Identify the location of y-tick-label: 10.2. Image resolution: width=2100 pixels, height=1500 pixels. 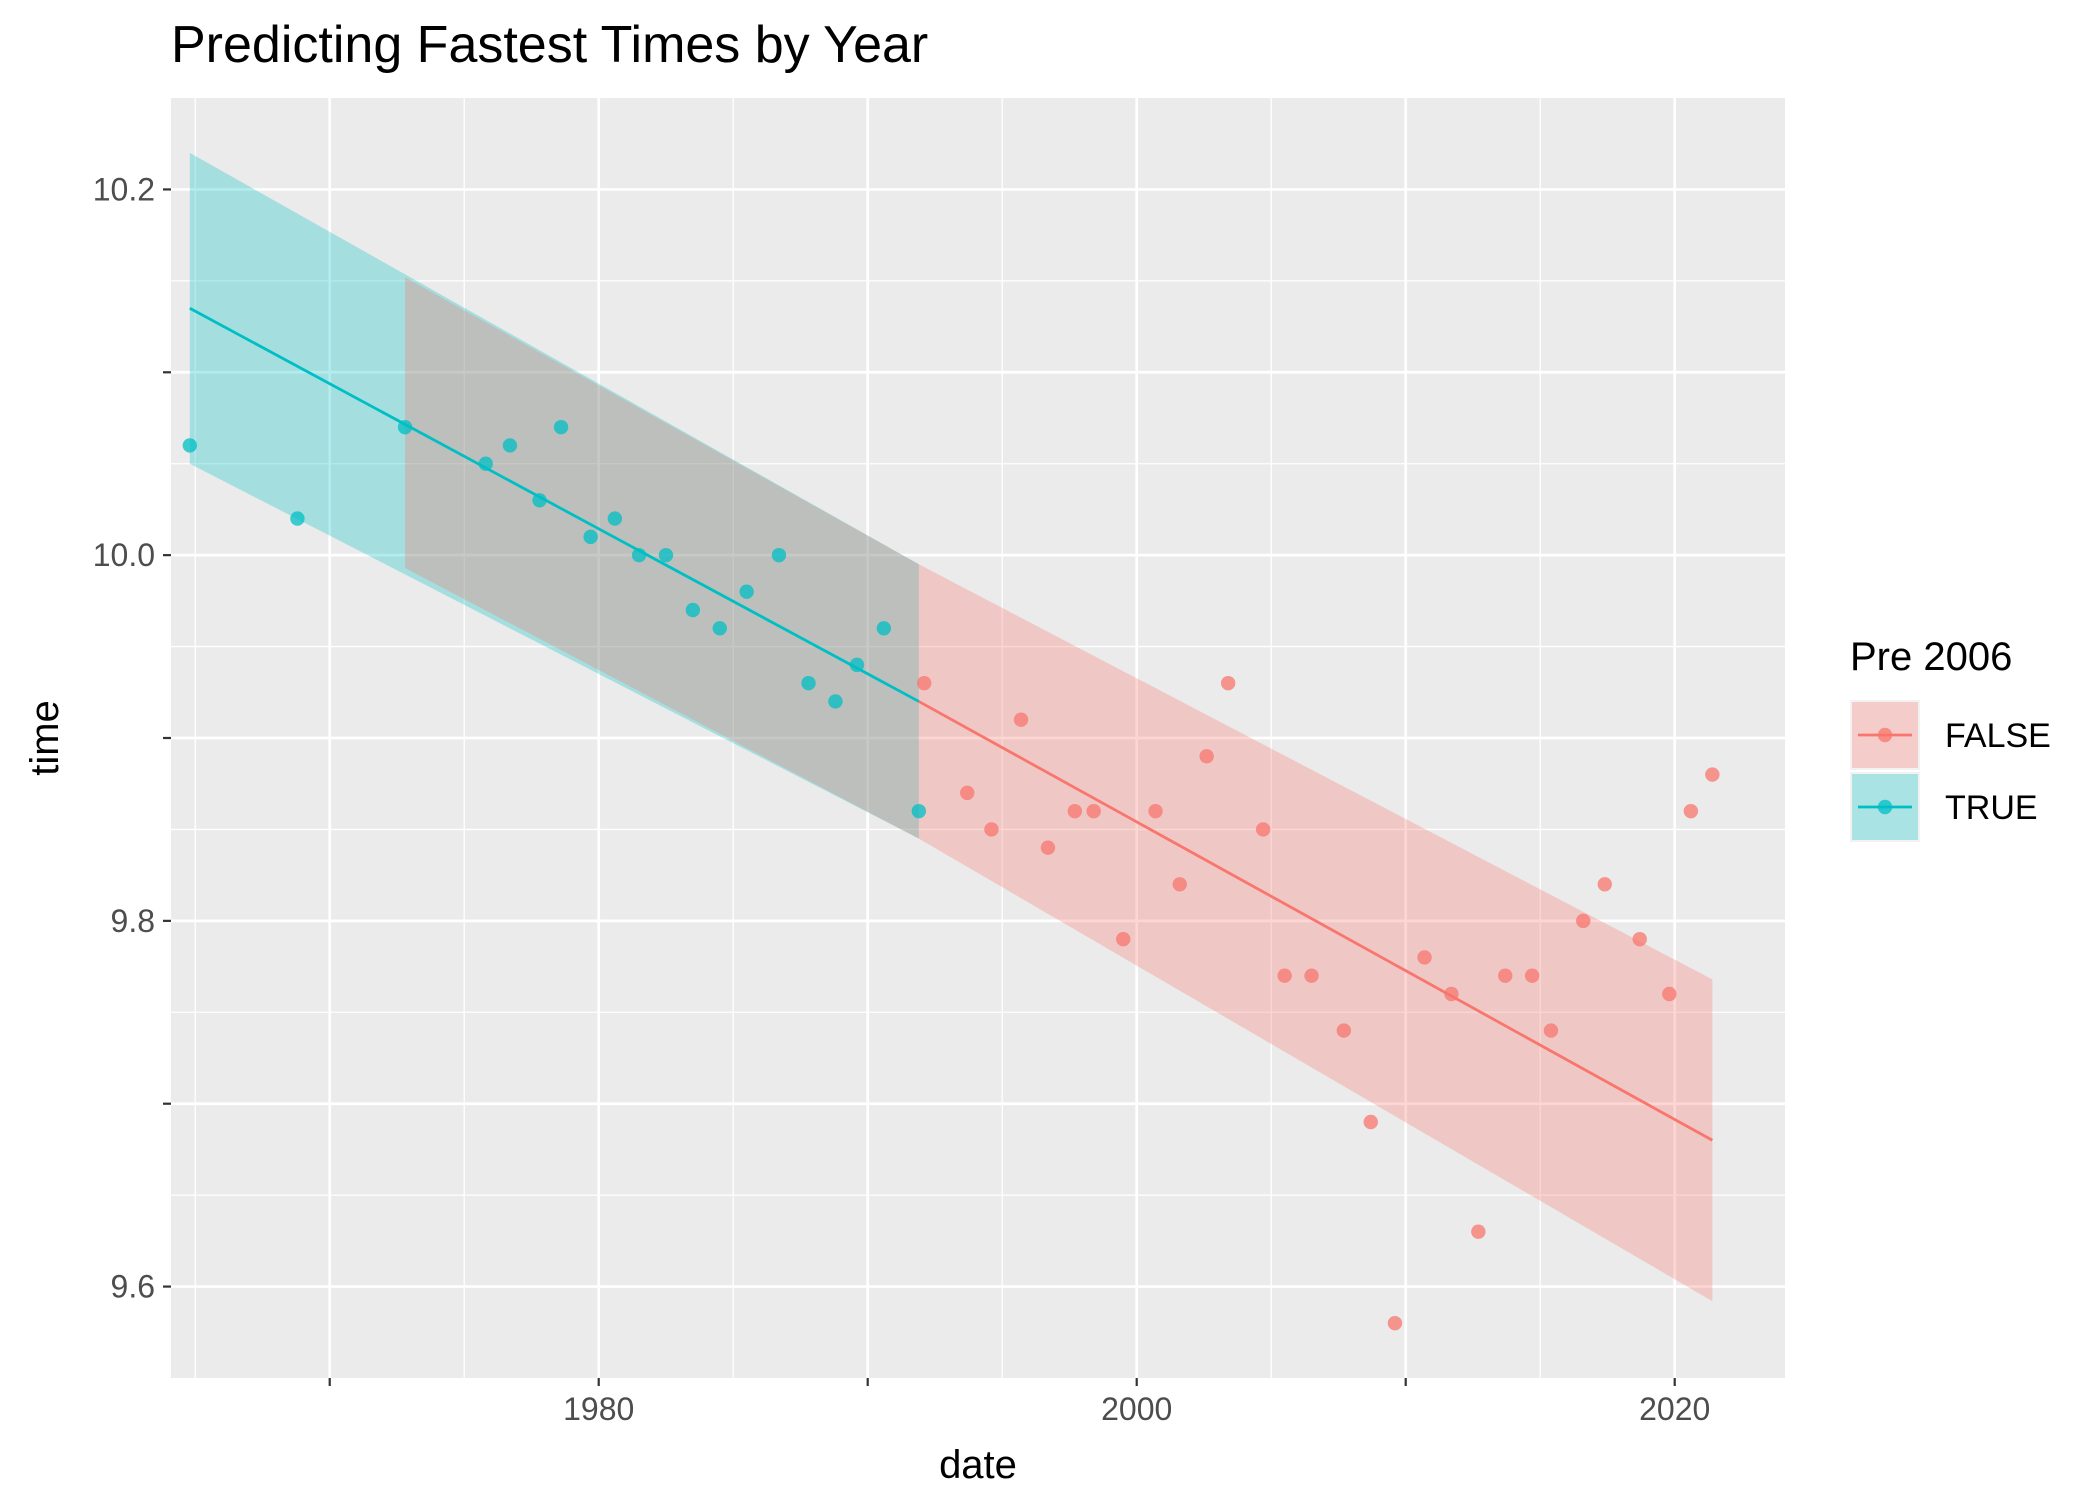
(124, 189).